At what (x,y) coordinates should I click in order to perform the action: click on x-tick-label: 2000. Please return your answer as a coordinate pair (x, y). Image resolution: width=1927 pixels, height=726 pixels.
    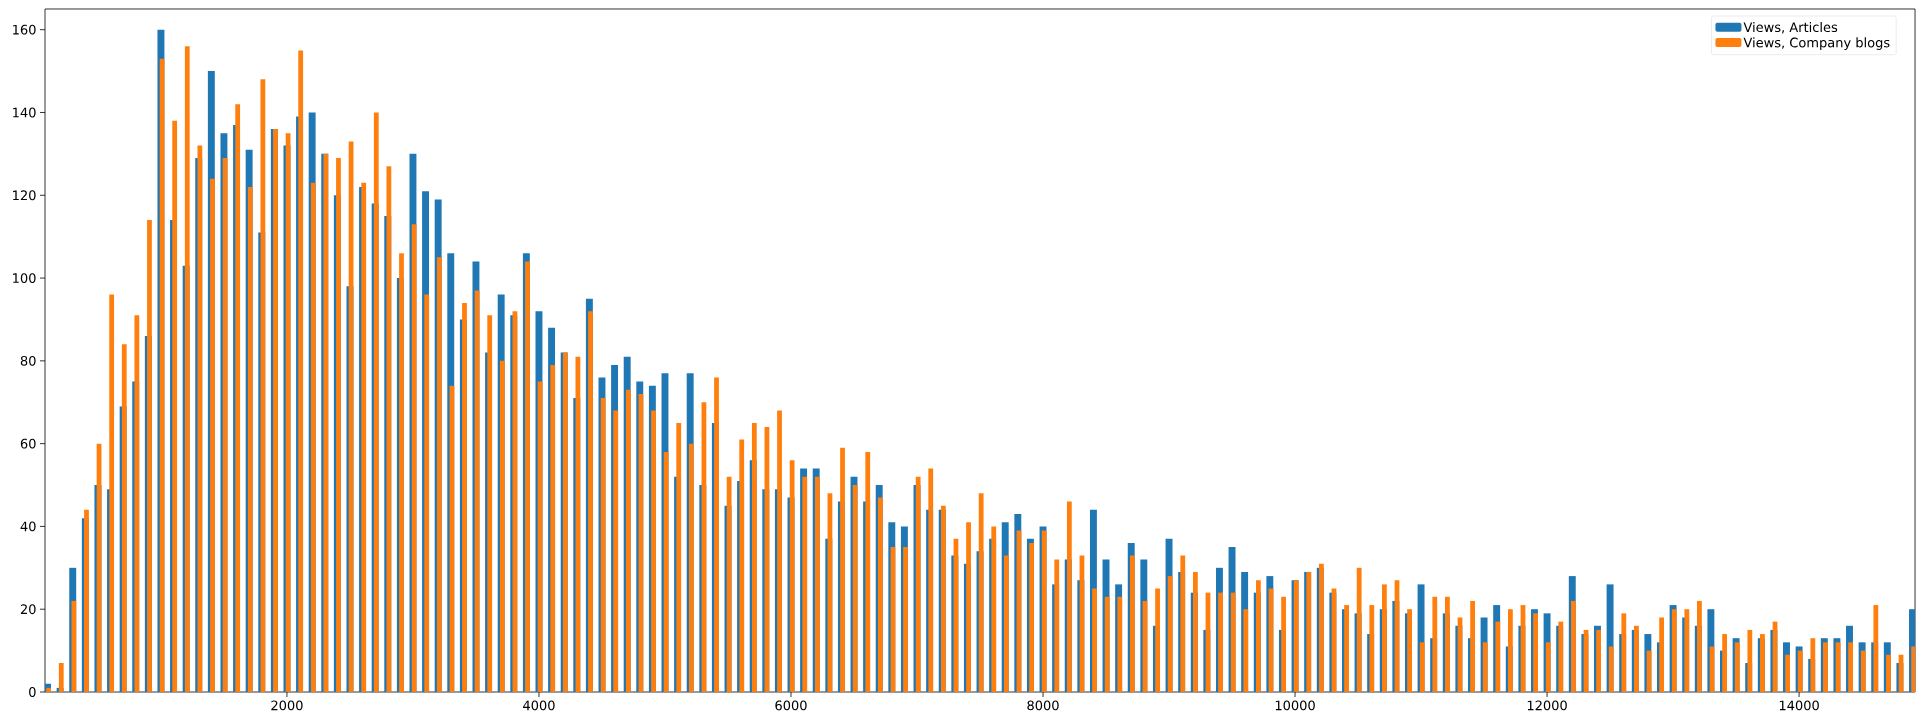
    Looking at the image, I should click on (287, 705).